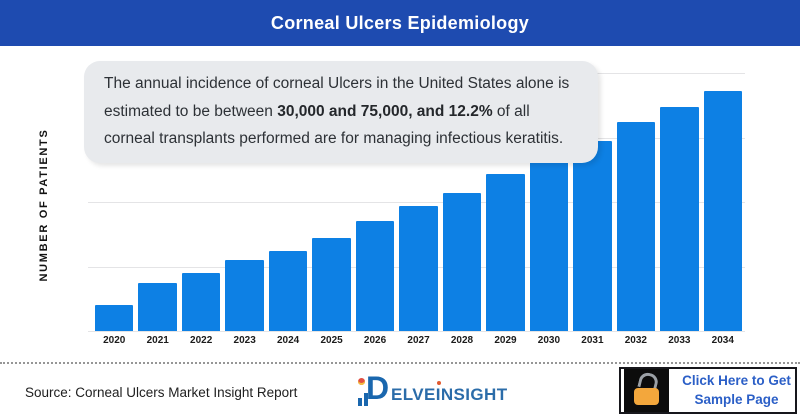 The height and width of the screenshot is (420, 800). What do you see at coordinates (462, 261) in the screenshot?
I see `bar-2028` at bounding box center [462, 261].